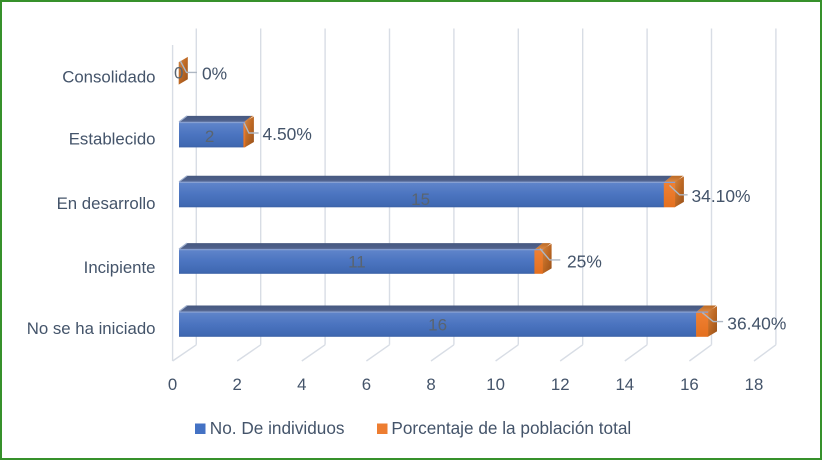  I want to click on svg-text: 34.10%, so click(721, 196).